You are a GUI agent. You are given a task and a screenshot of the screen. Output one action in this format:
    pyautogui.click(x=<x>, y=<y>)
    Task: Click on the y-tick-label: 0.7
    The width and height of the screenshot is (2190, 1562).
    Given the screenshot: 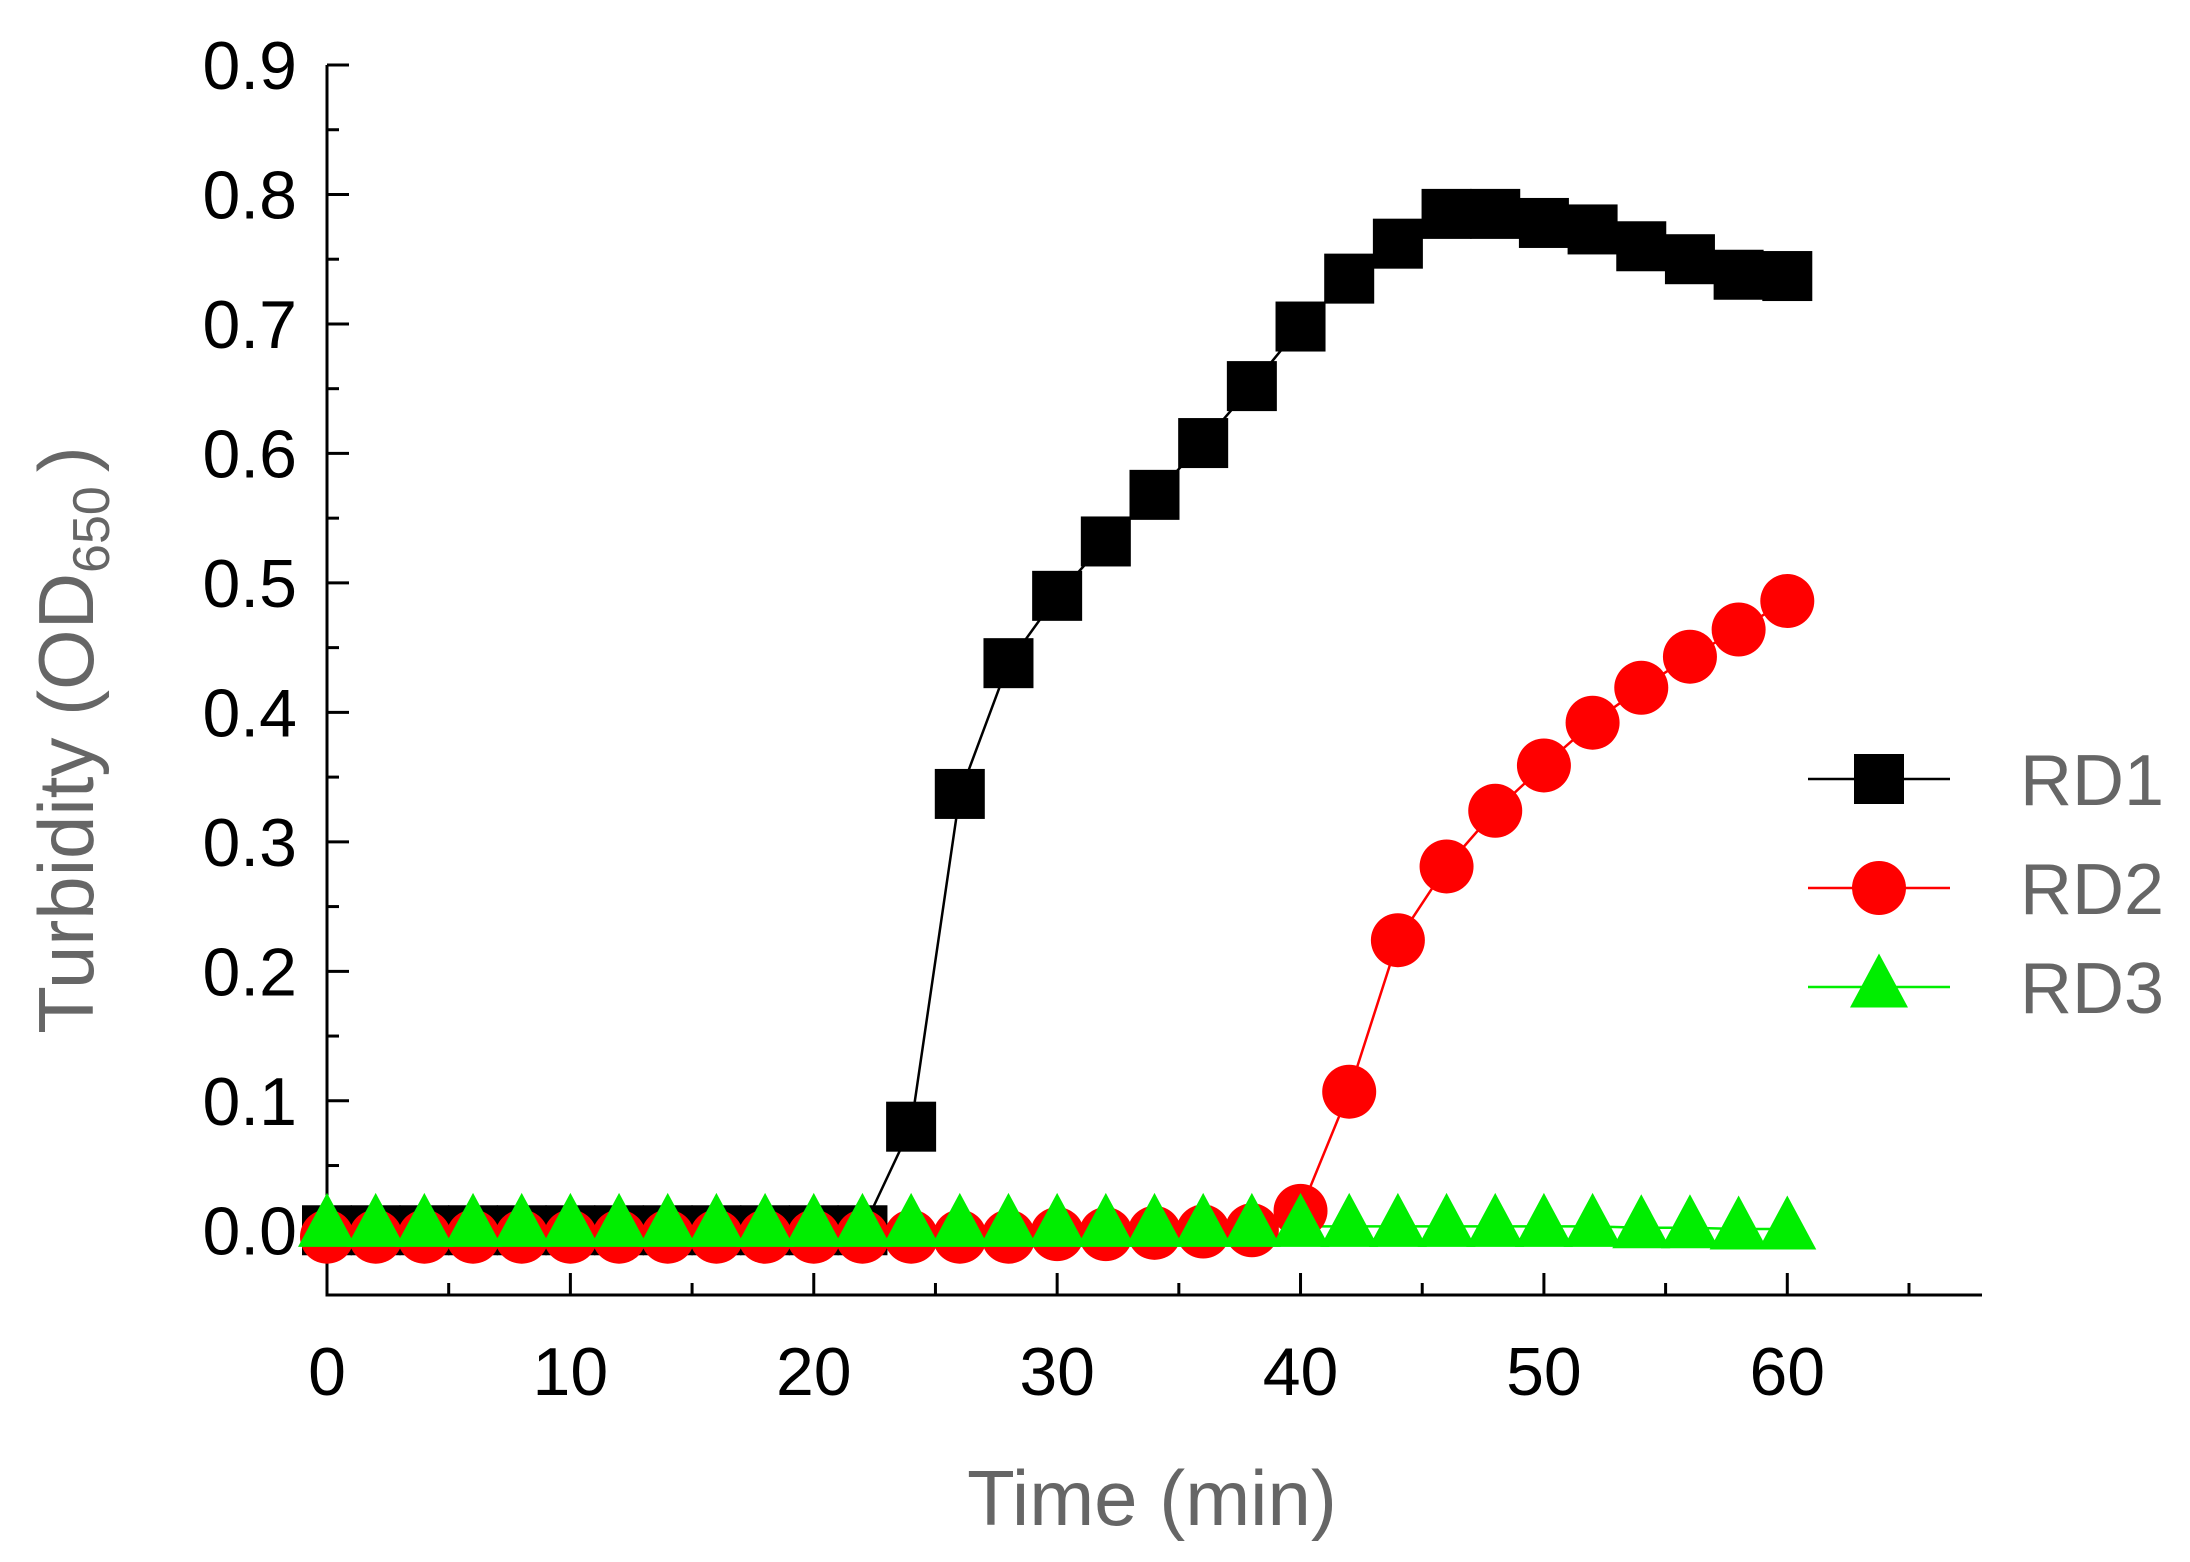 What is the action you would take?
    pyautogui.click(x=249, y=325)
    